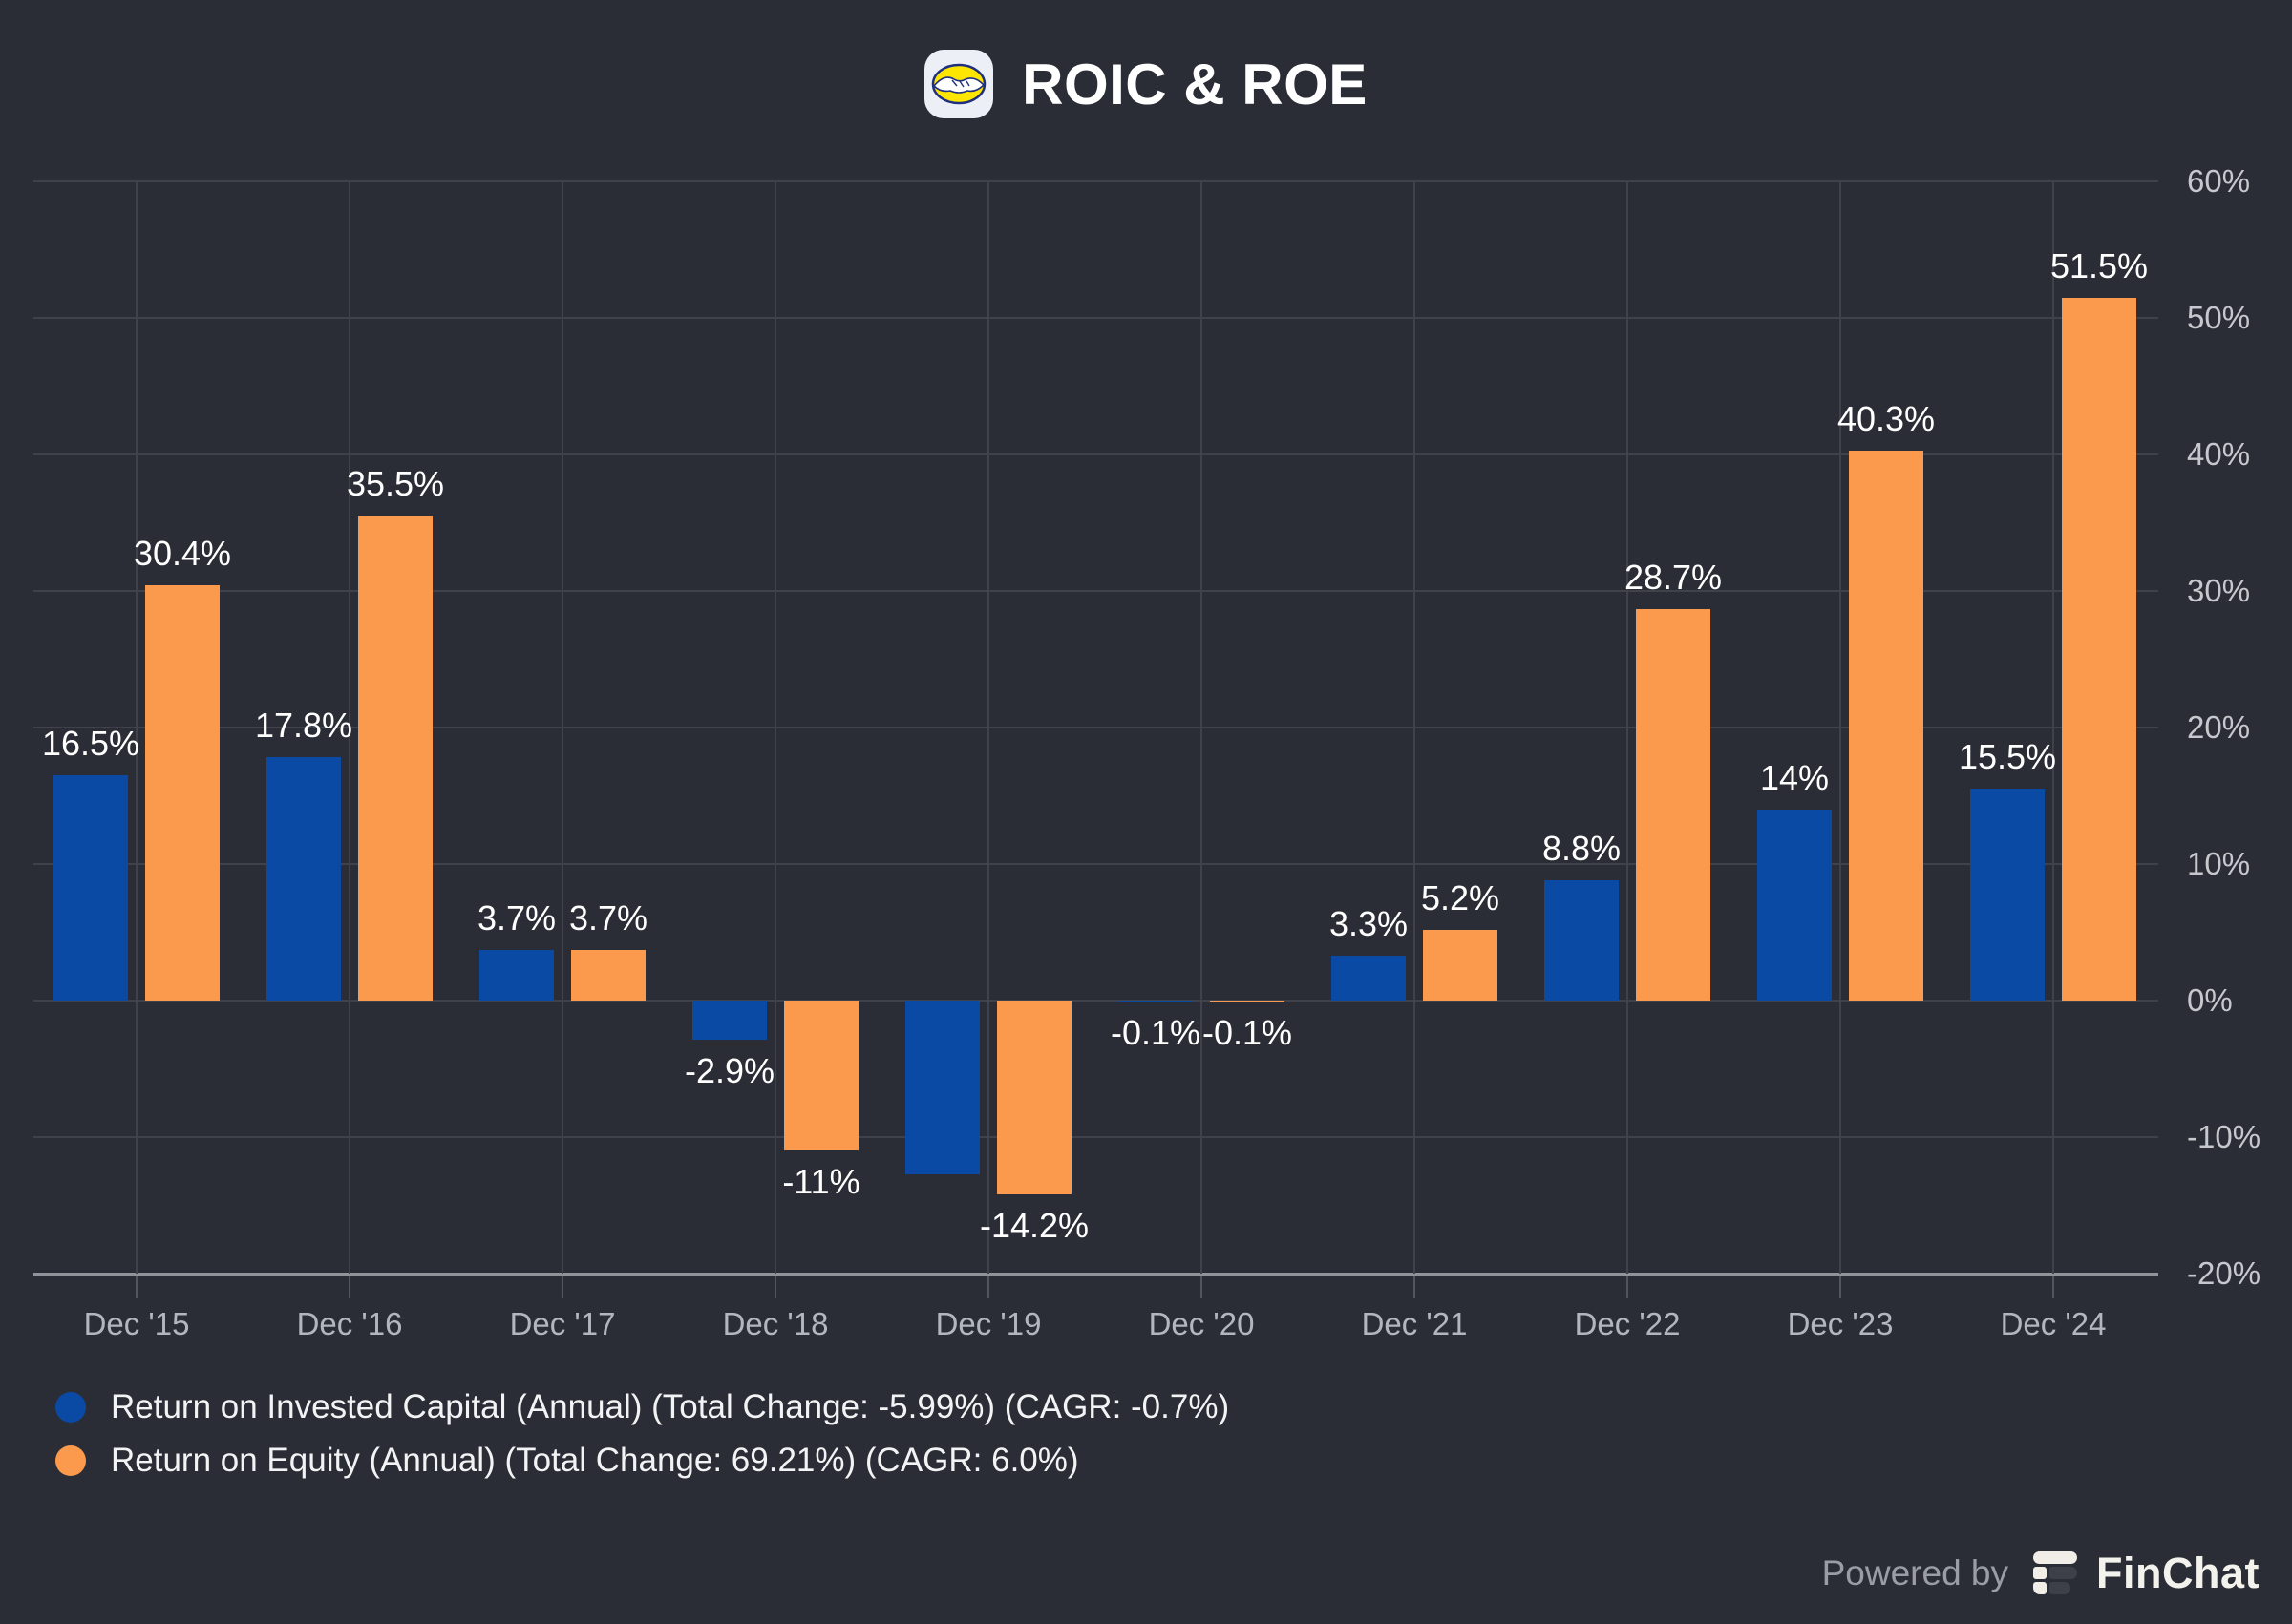 Image resolution: width=2292 pixels, height=1624 pixels. Describe the element at coordinates (2053, 1323) in the screenshot. I see `x-tick-label: Dec '24` at that location.